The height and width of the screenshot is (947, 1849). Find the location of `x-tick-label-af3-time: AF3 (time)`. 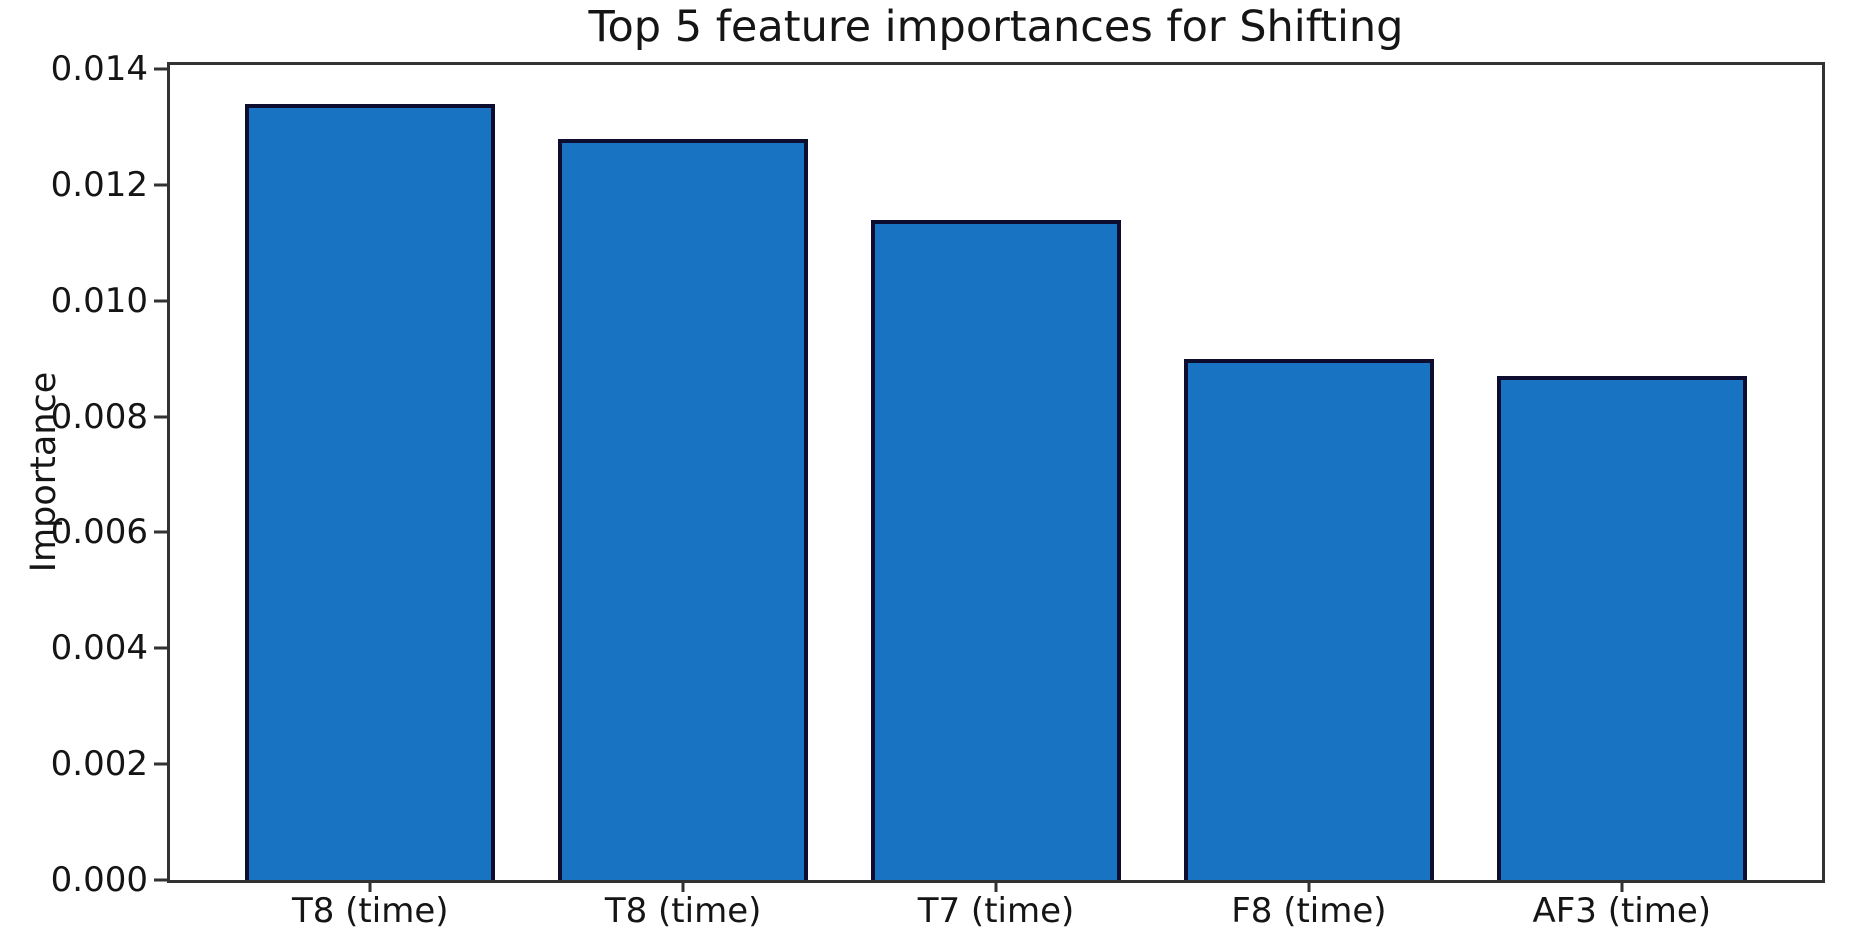

x-tick-label-af3-time: AF3 (time) is located at coordinates (1622, 911).